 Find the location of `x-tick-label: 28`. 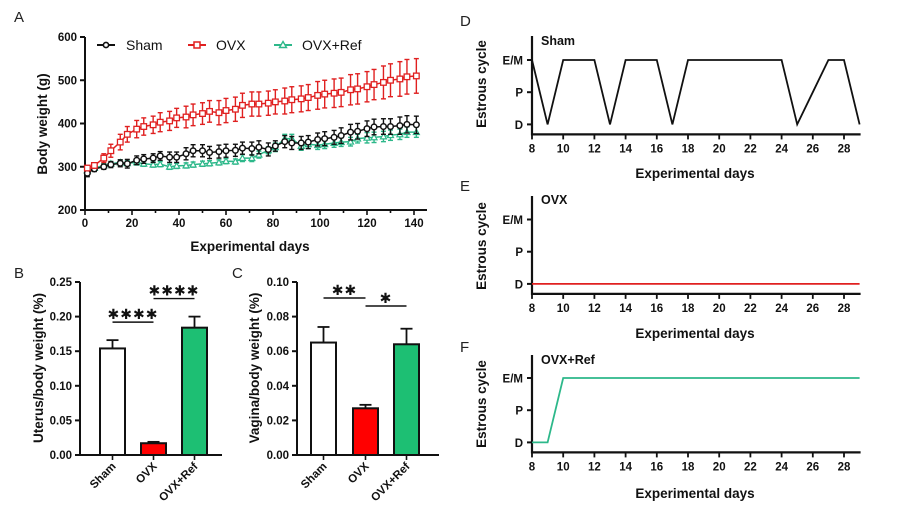

x-tick-label: 28 is located at coordinates (844, 309).